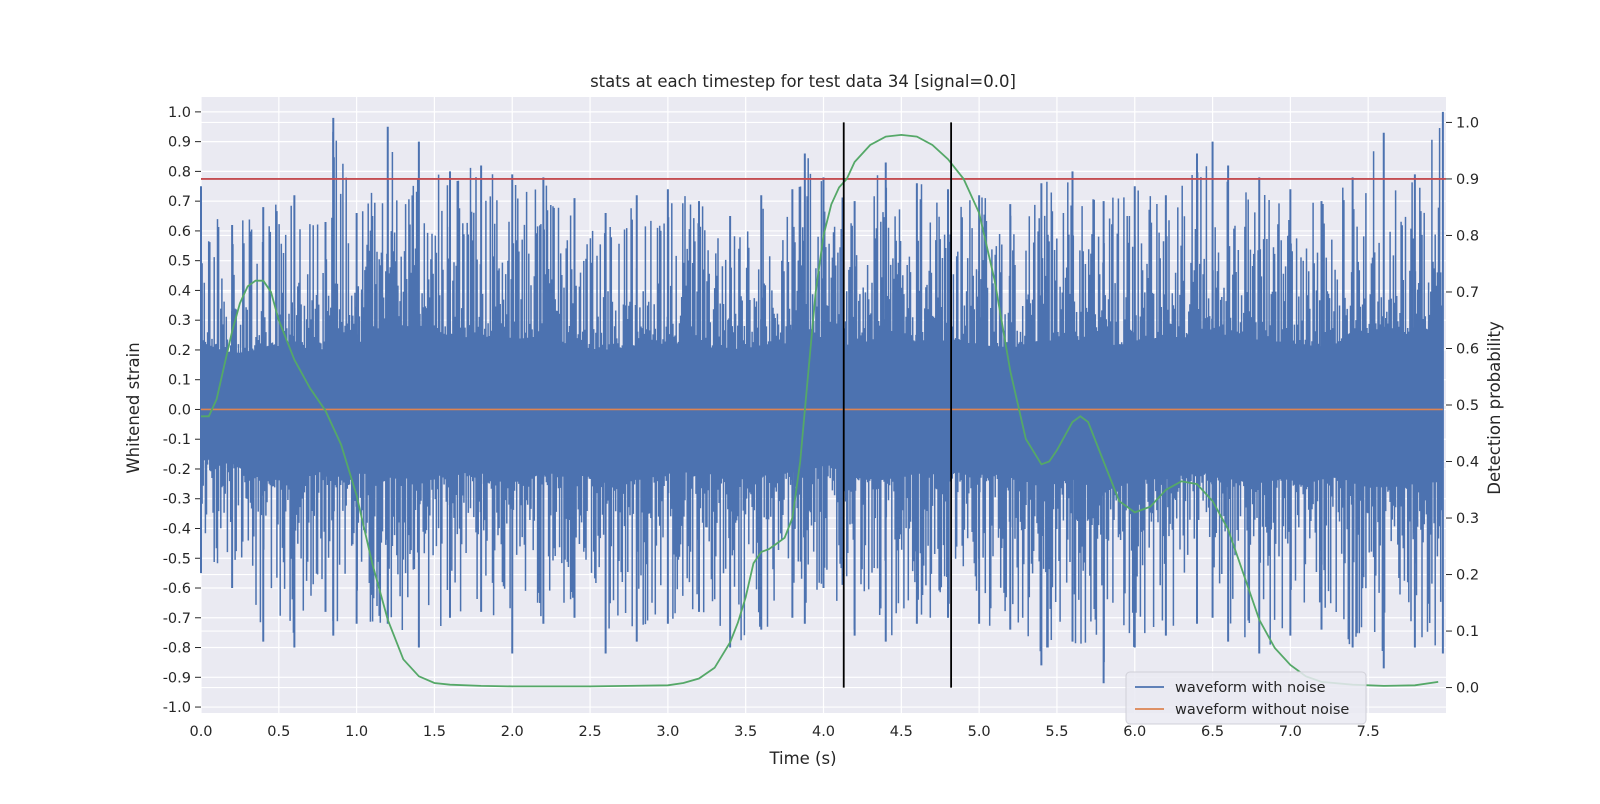  I want to click on y2-tick-label: 0.4, so click(1467, 463).